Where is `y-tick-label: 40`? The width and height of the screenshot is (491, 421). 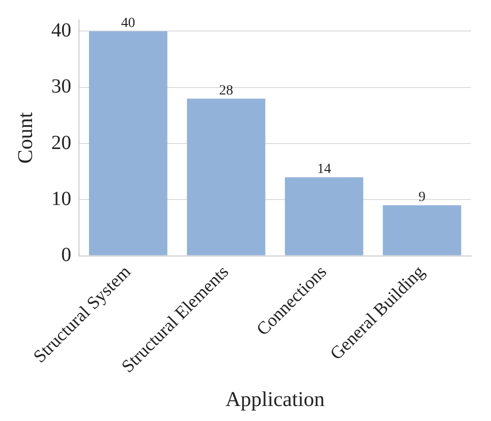
y-tick-label: 40 is located at coordinates (61, 30).